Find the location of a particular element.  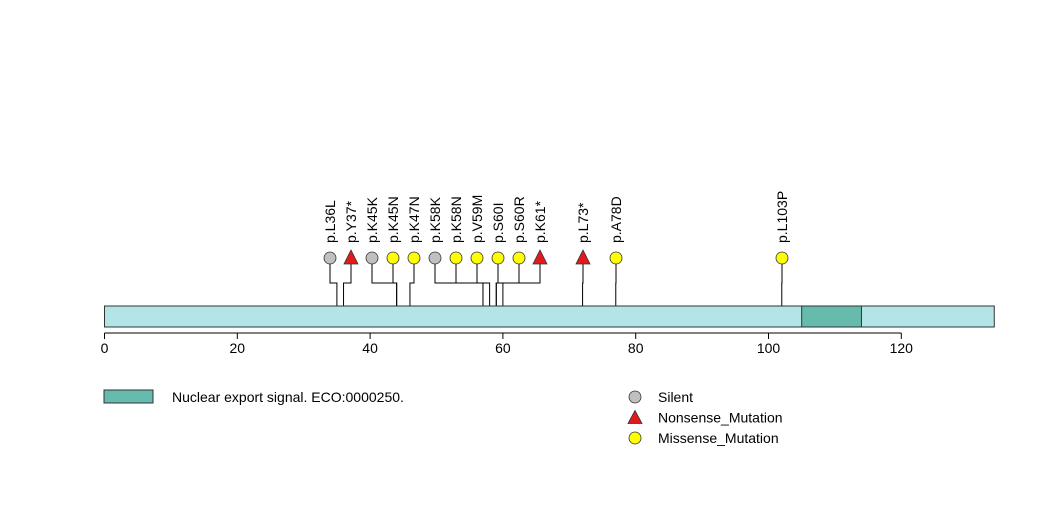

mutation-markers is located at coordinates (556, 257).